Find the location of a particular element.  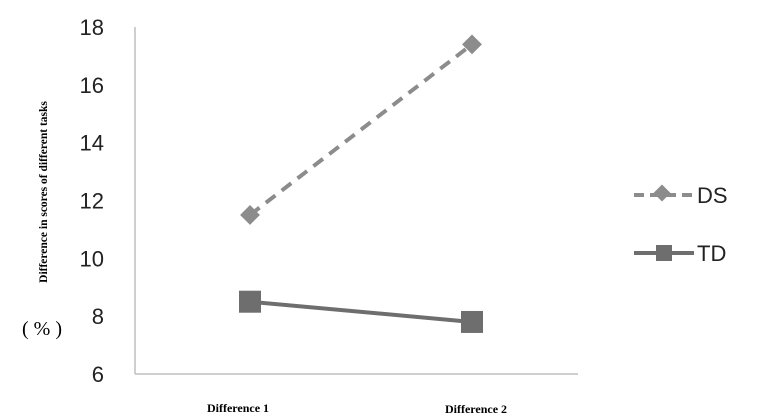

legend-item-ds: DS is located at coordinates (681, 195).